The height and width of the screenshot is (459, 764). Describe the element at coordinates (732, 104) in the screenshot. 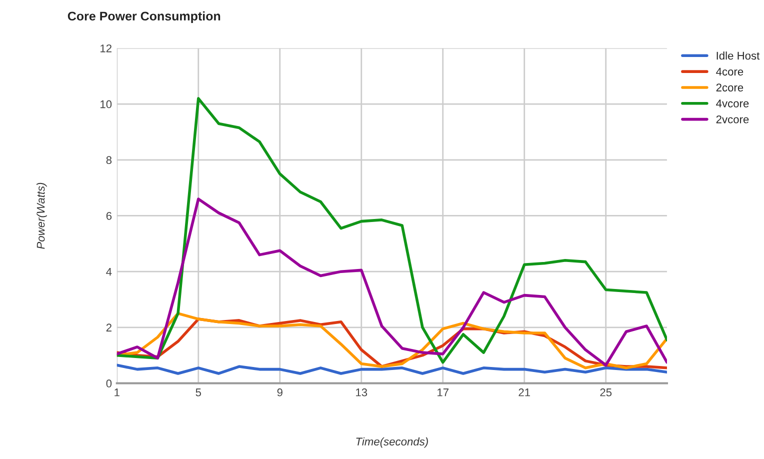

I see `legend-label: 4vcore` at that location.